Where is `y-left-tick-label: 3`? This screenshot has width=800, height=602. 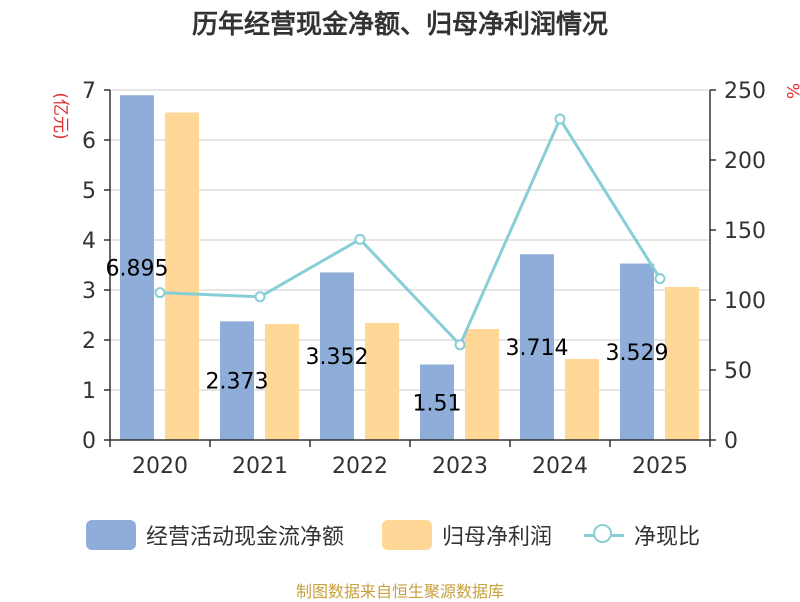
y-left-tick-label: 3 is located at coordinates (89, 291).